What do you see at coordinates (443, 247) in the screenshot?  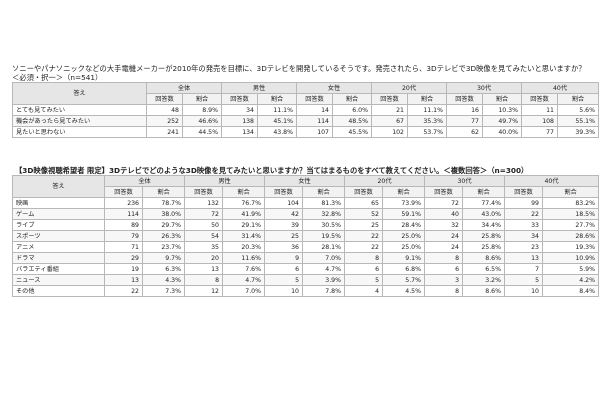 I see `count-cell: 24` at bounding box center [443, 247].